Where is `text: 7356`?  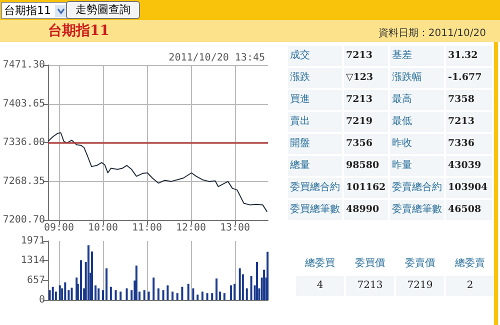
text: 7356 is located at coordinates (366, 144).